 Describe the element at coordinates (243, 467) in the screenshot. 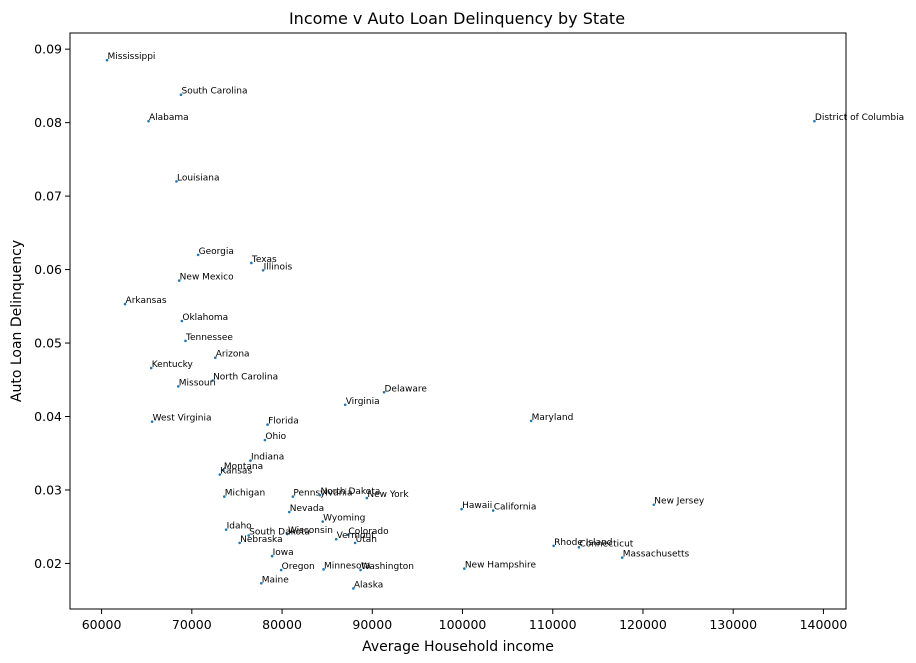

I see `data-point-label: Montana` at that location.